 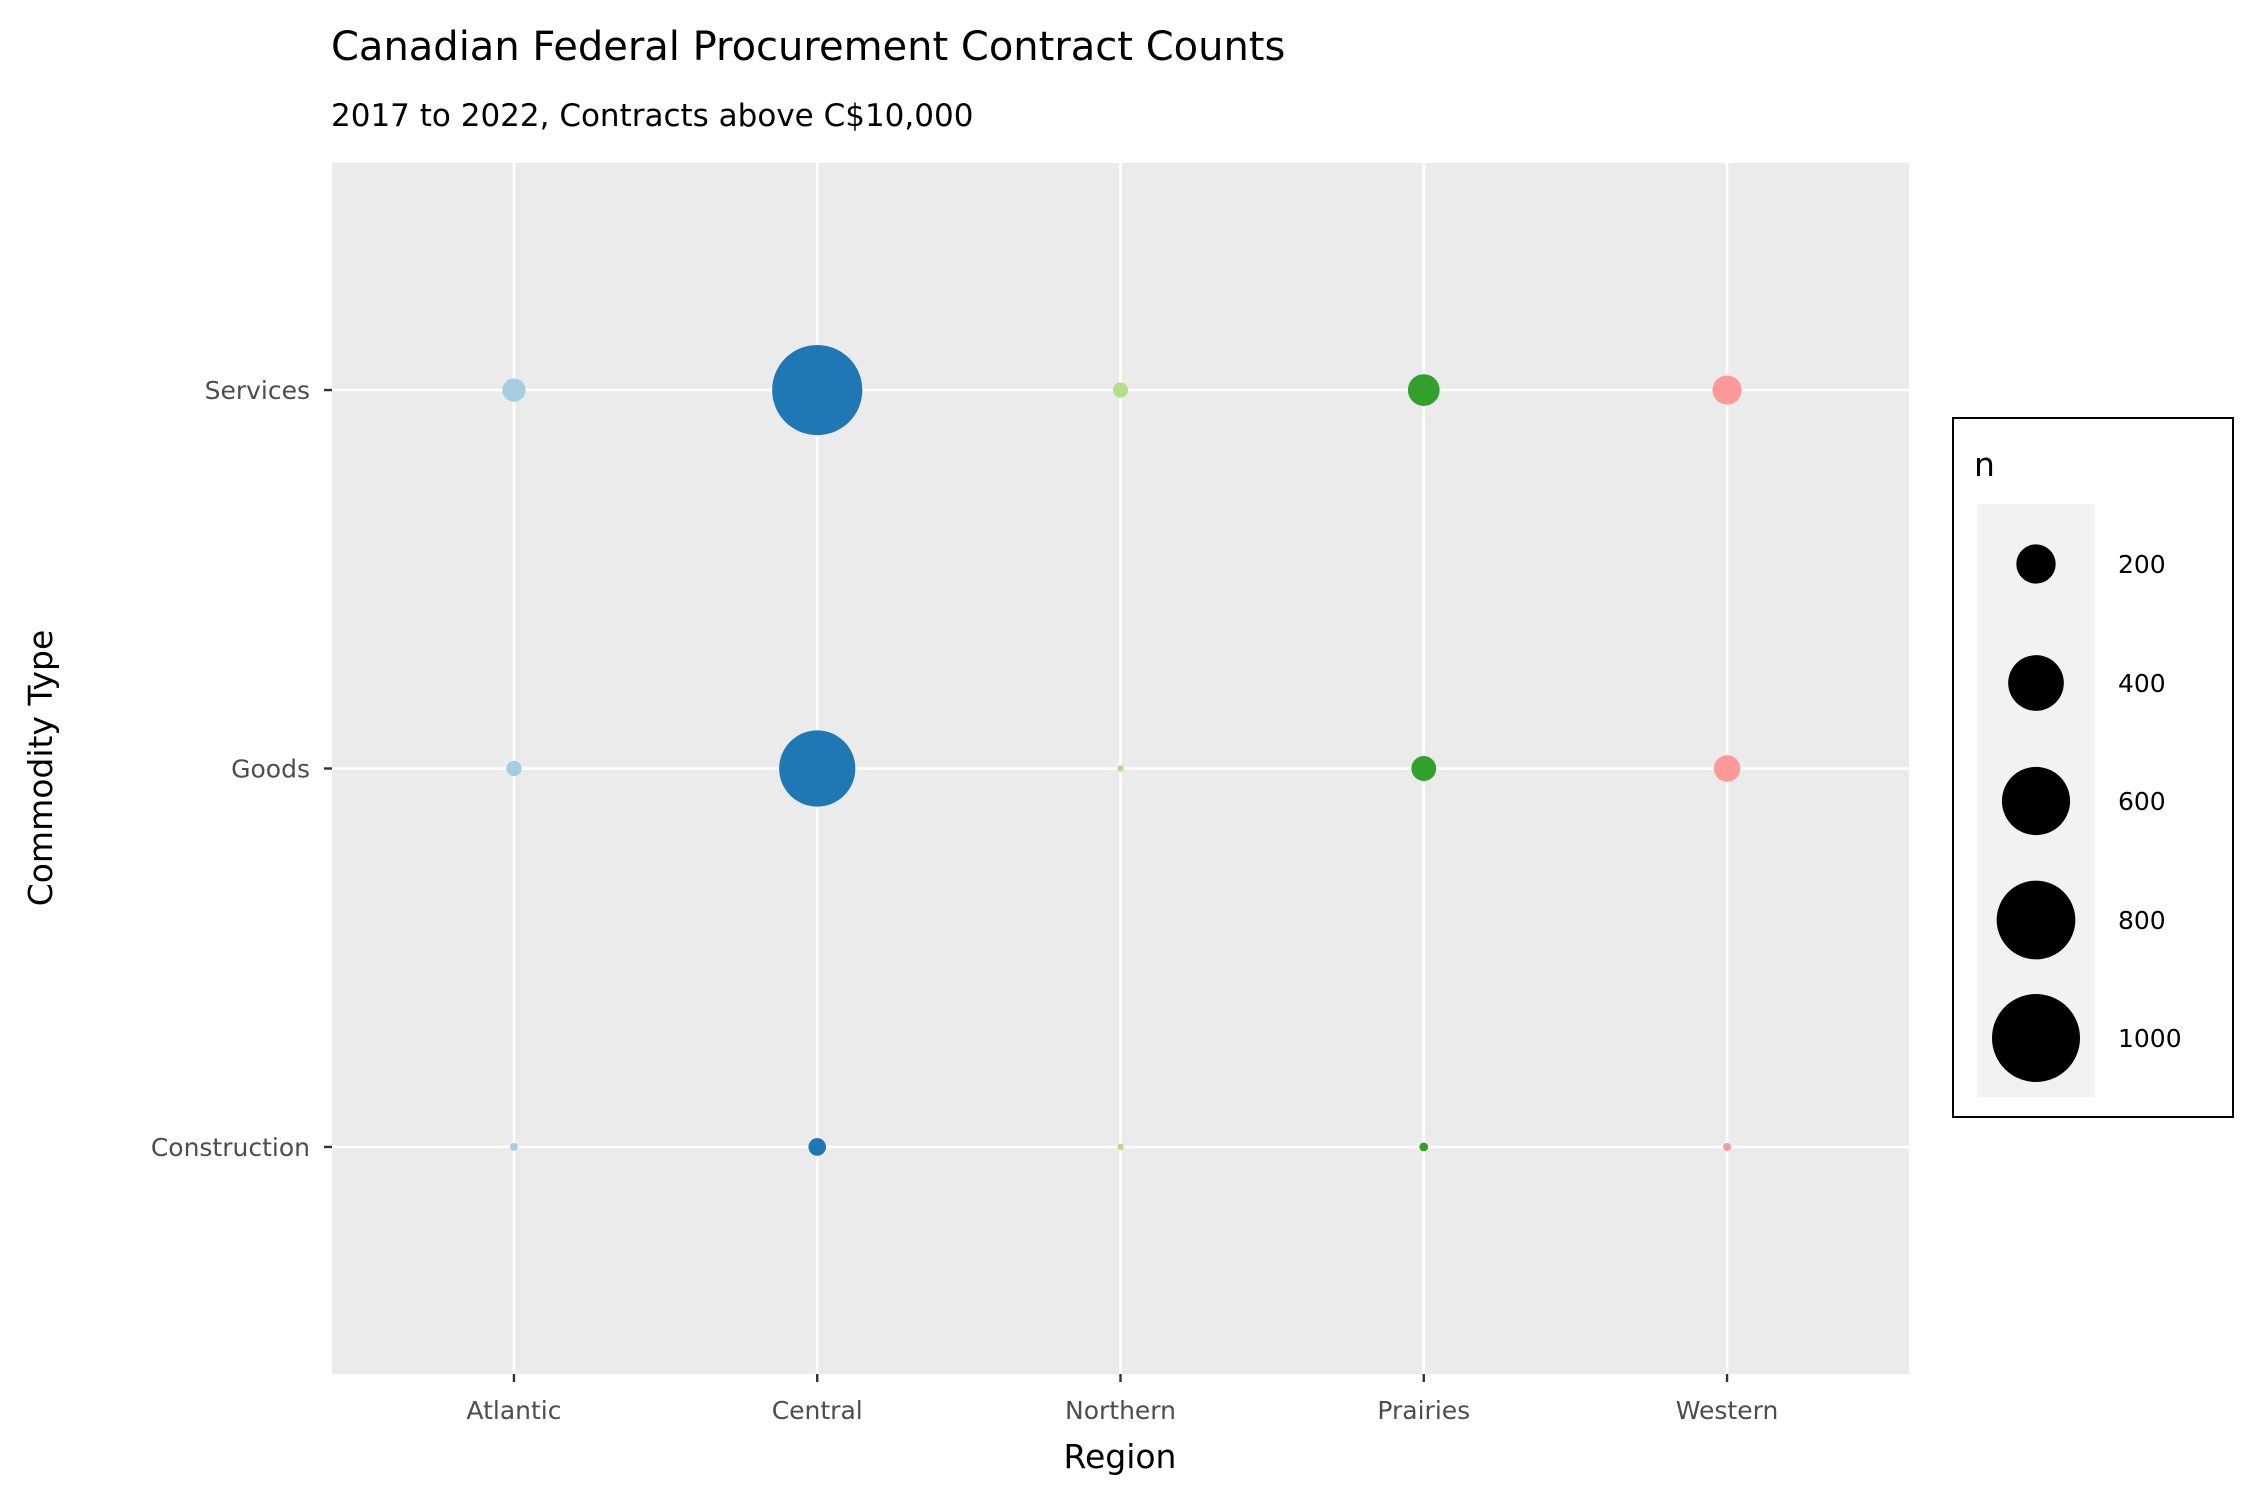 I want to click on x-tick-label: Atlantic, so click(x=513, y=1410).